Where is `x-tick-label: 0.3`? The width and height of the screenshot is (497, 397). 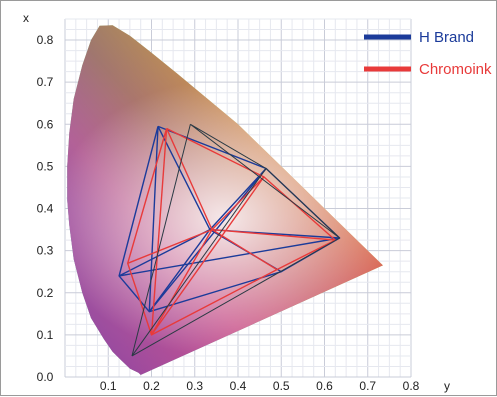 x-tick-label: 0.3 is located at coordinates (194, 386).